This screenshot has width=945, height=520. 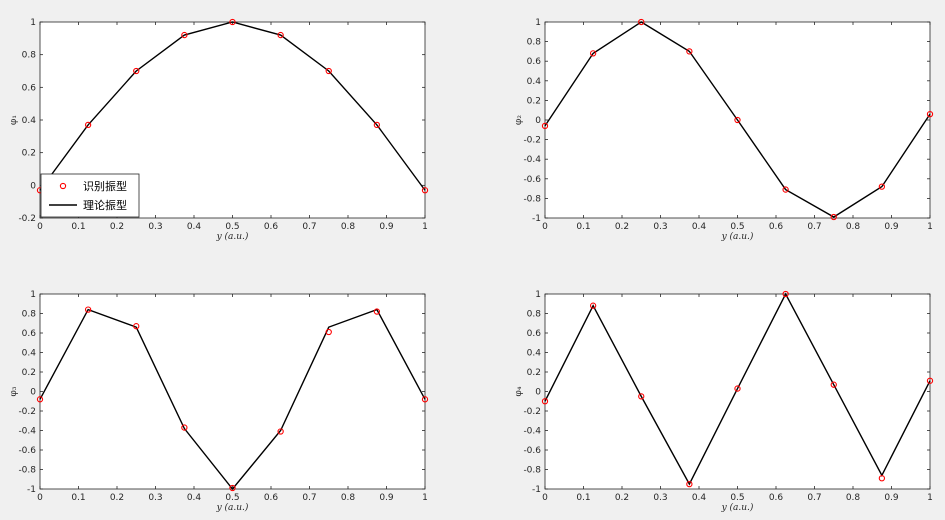 I want to click on legend-label-theory: 理论振型, so click(x=105, y=205).